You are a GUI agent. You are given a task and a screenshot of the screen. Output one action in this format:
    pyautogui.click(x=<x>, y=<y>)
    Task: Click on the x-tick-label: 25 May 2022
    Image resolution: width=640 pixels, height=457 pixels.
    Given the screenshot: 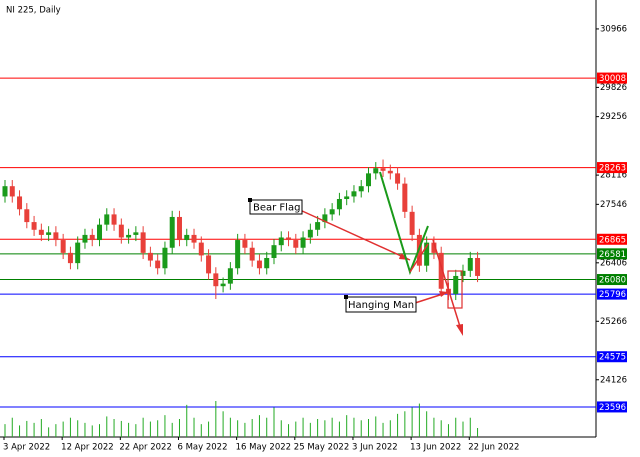 What is the action you would take?
    pyautogui.click(x=321, y=448)
    